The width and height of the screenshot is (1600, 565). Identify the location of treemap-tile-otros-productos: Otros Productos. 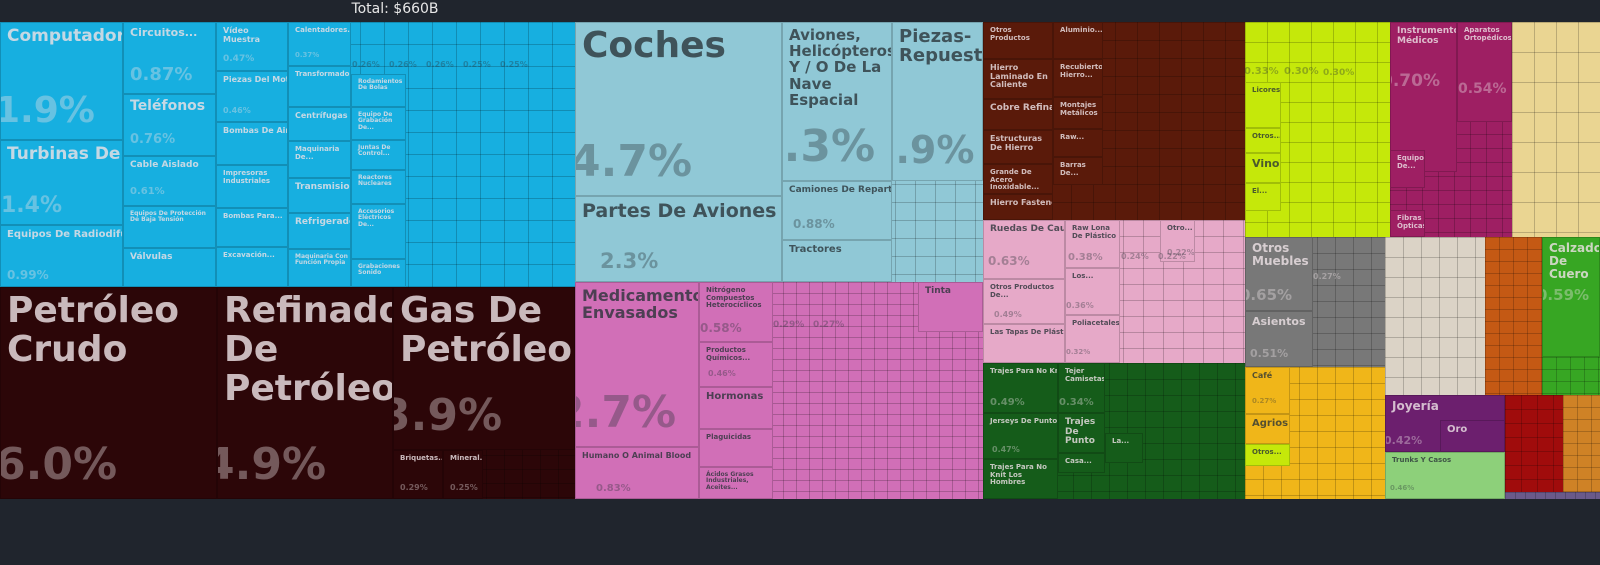
(1018, 40).